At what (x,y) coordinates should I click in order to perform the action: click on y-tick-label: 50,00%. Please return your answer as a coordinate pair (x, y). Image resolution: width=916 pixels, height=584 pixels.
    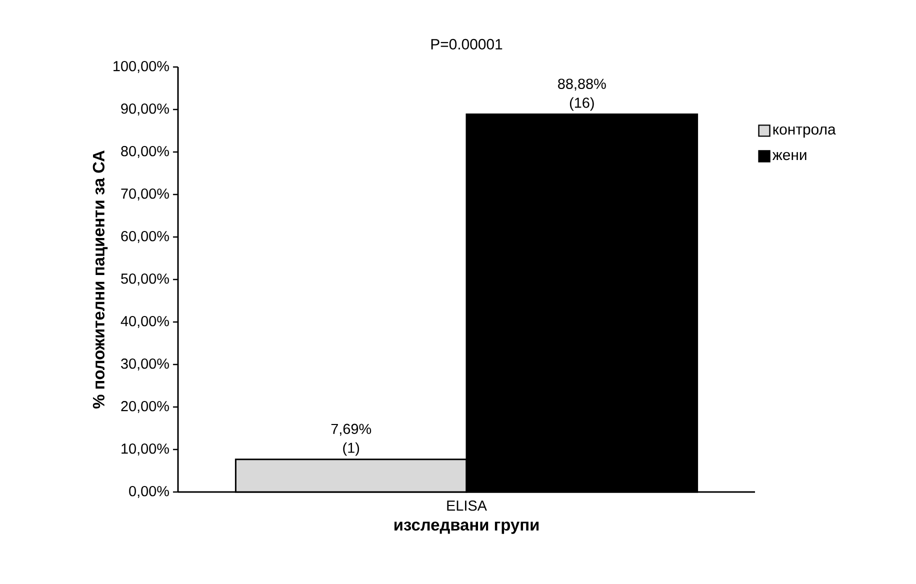
    Looking at the image, I should click on (145, 280).